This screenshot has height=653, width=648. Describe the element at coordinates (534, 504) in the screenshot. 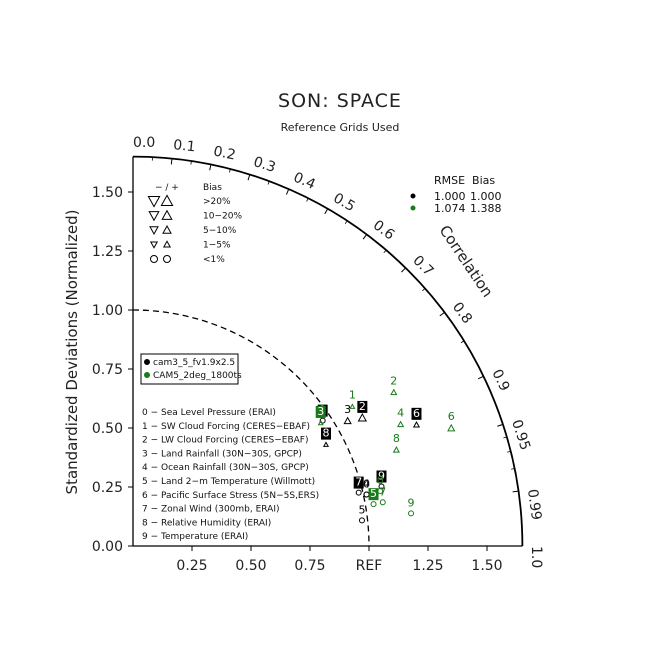

I see `correlation-tick-label: 0.99` at that location.